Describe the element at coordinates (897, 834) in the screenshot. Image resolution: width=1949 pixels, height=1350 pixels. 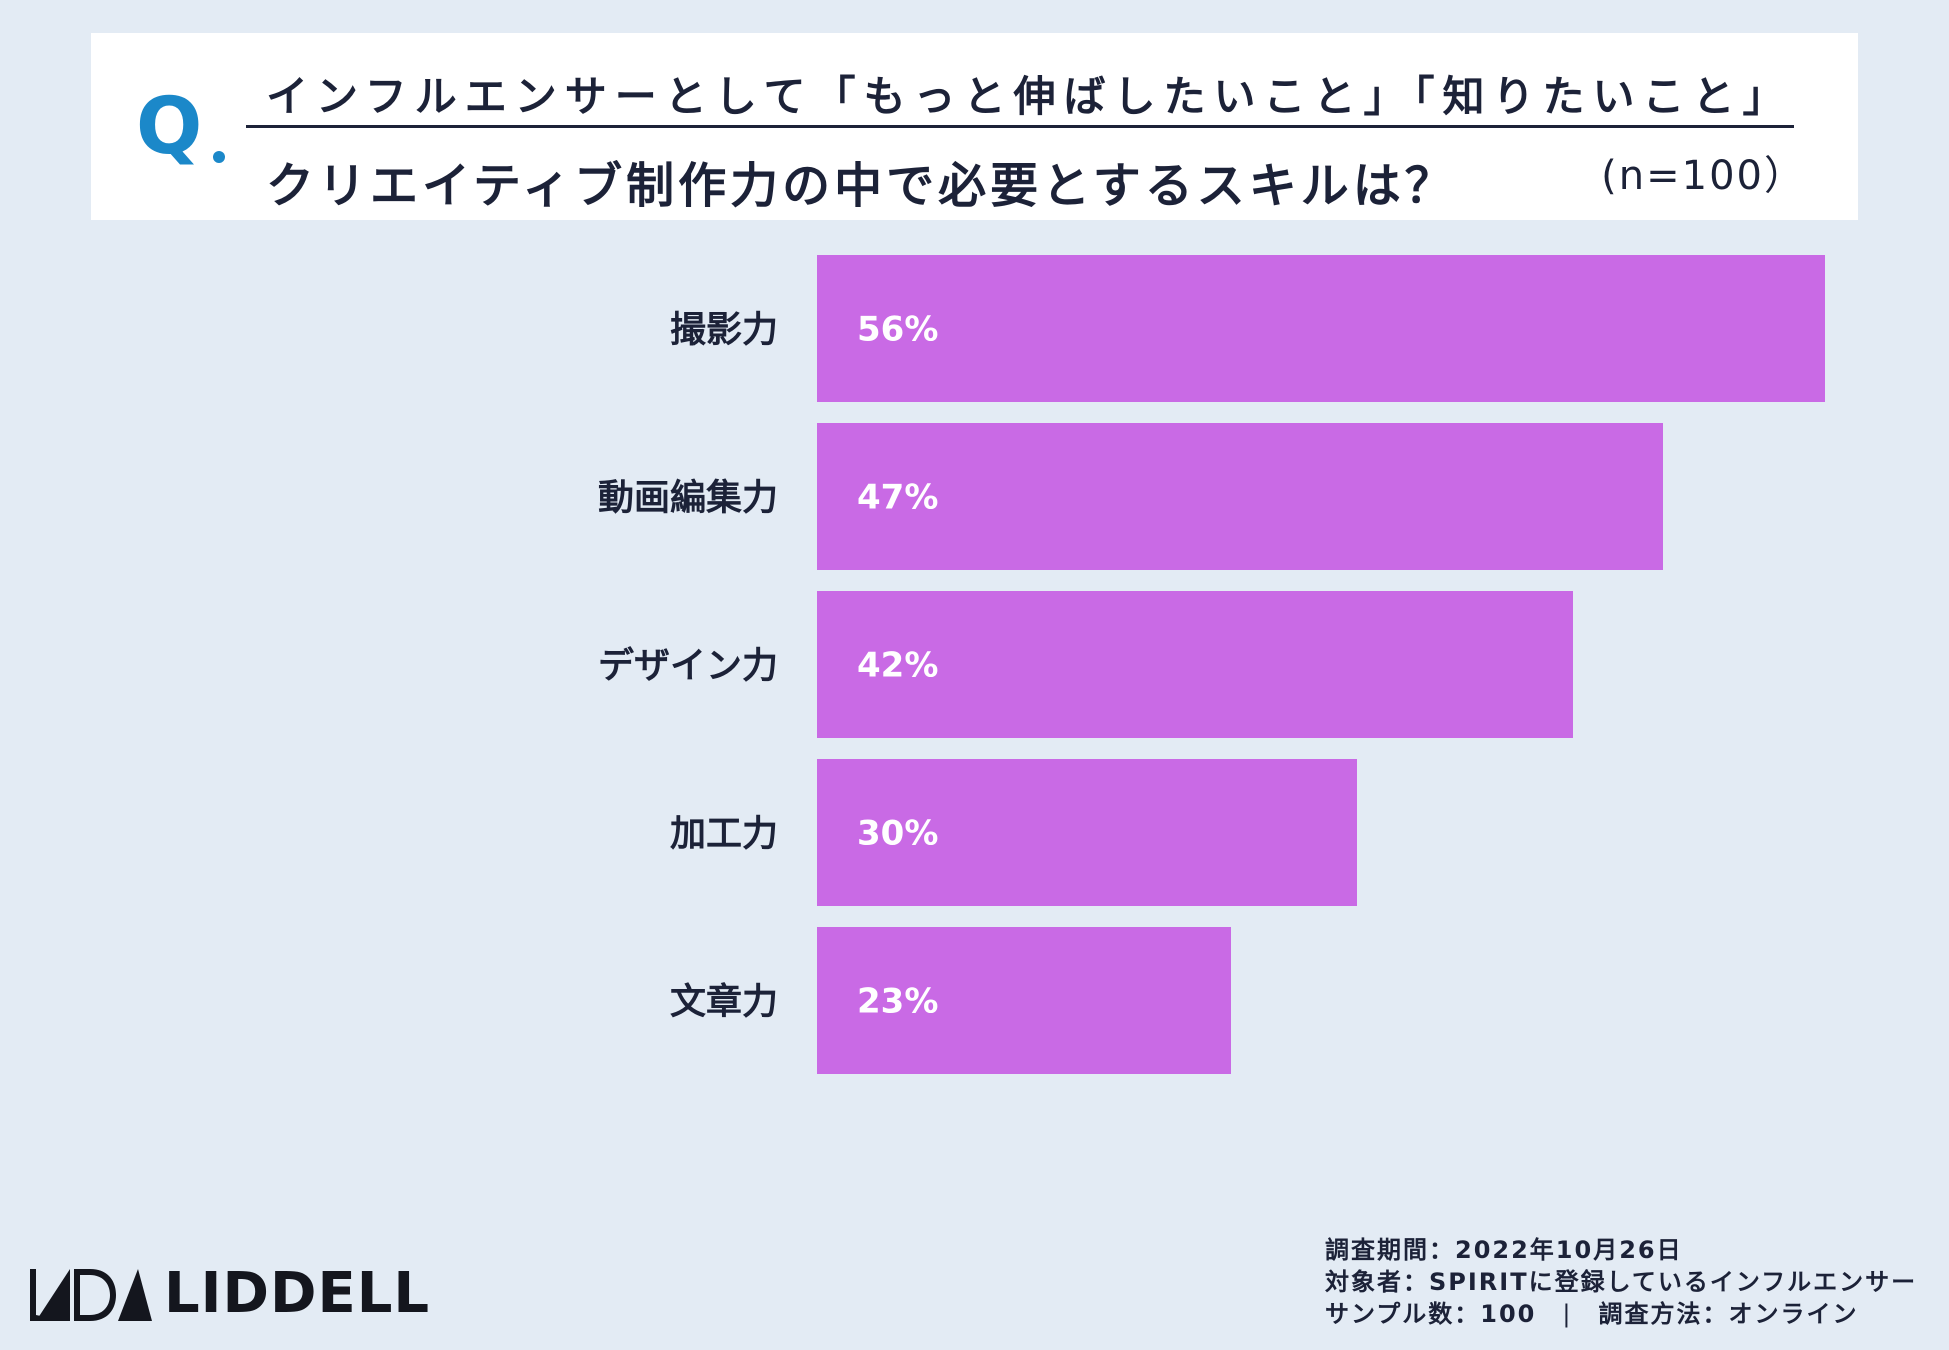
I see `value-label-3: 30%` at that location.